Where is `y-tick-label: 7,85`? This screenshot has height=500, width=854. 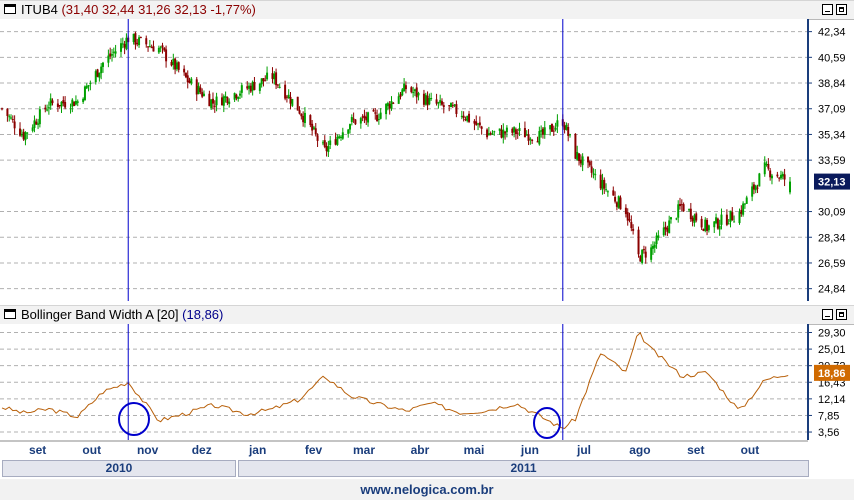 y-tick-label: 7,85 is located at coordinates (828, 416).